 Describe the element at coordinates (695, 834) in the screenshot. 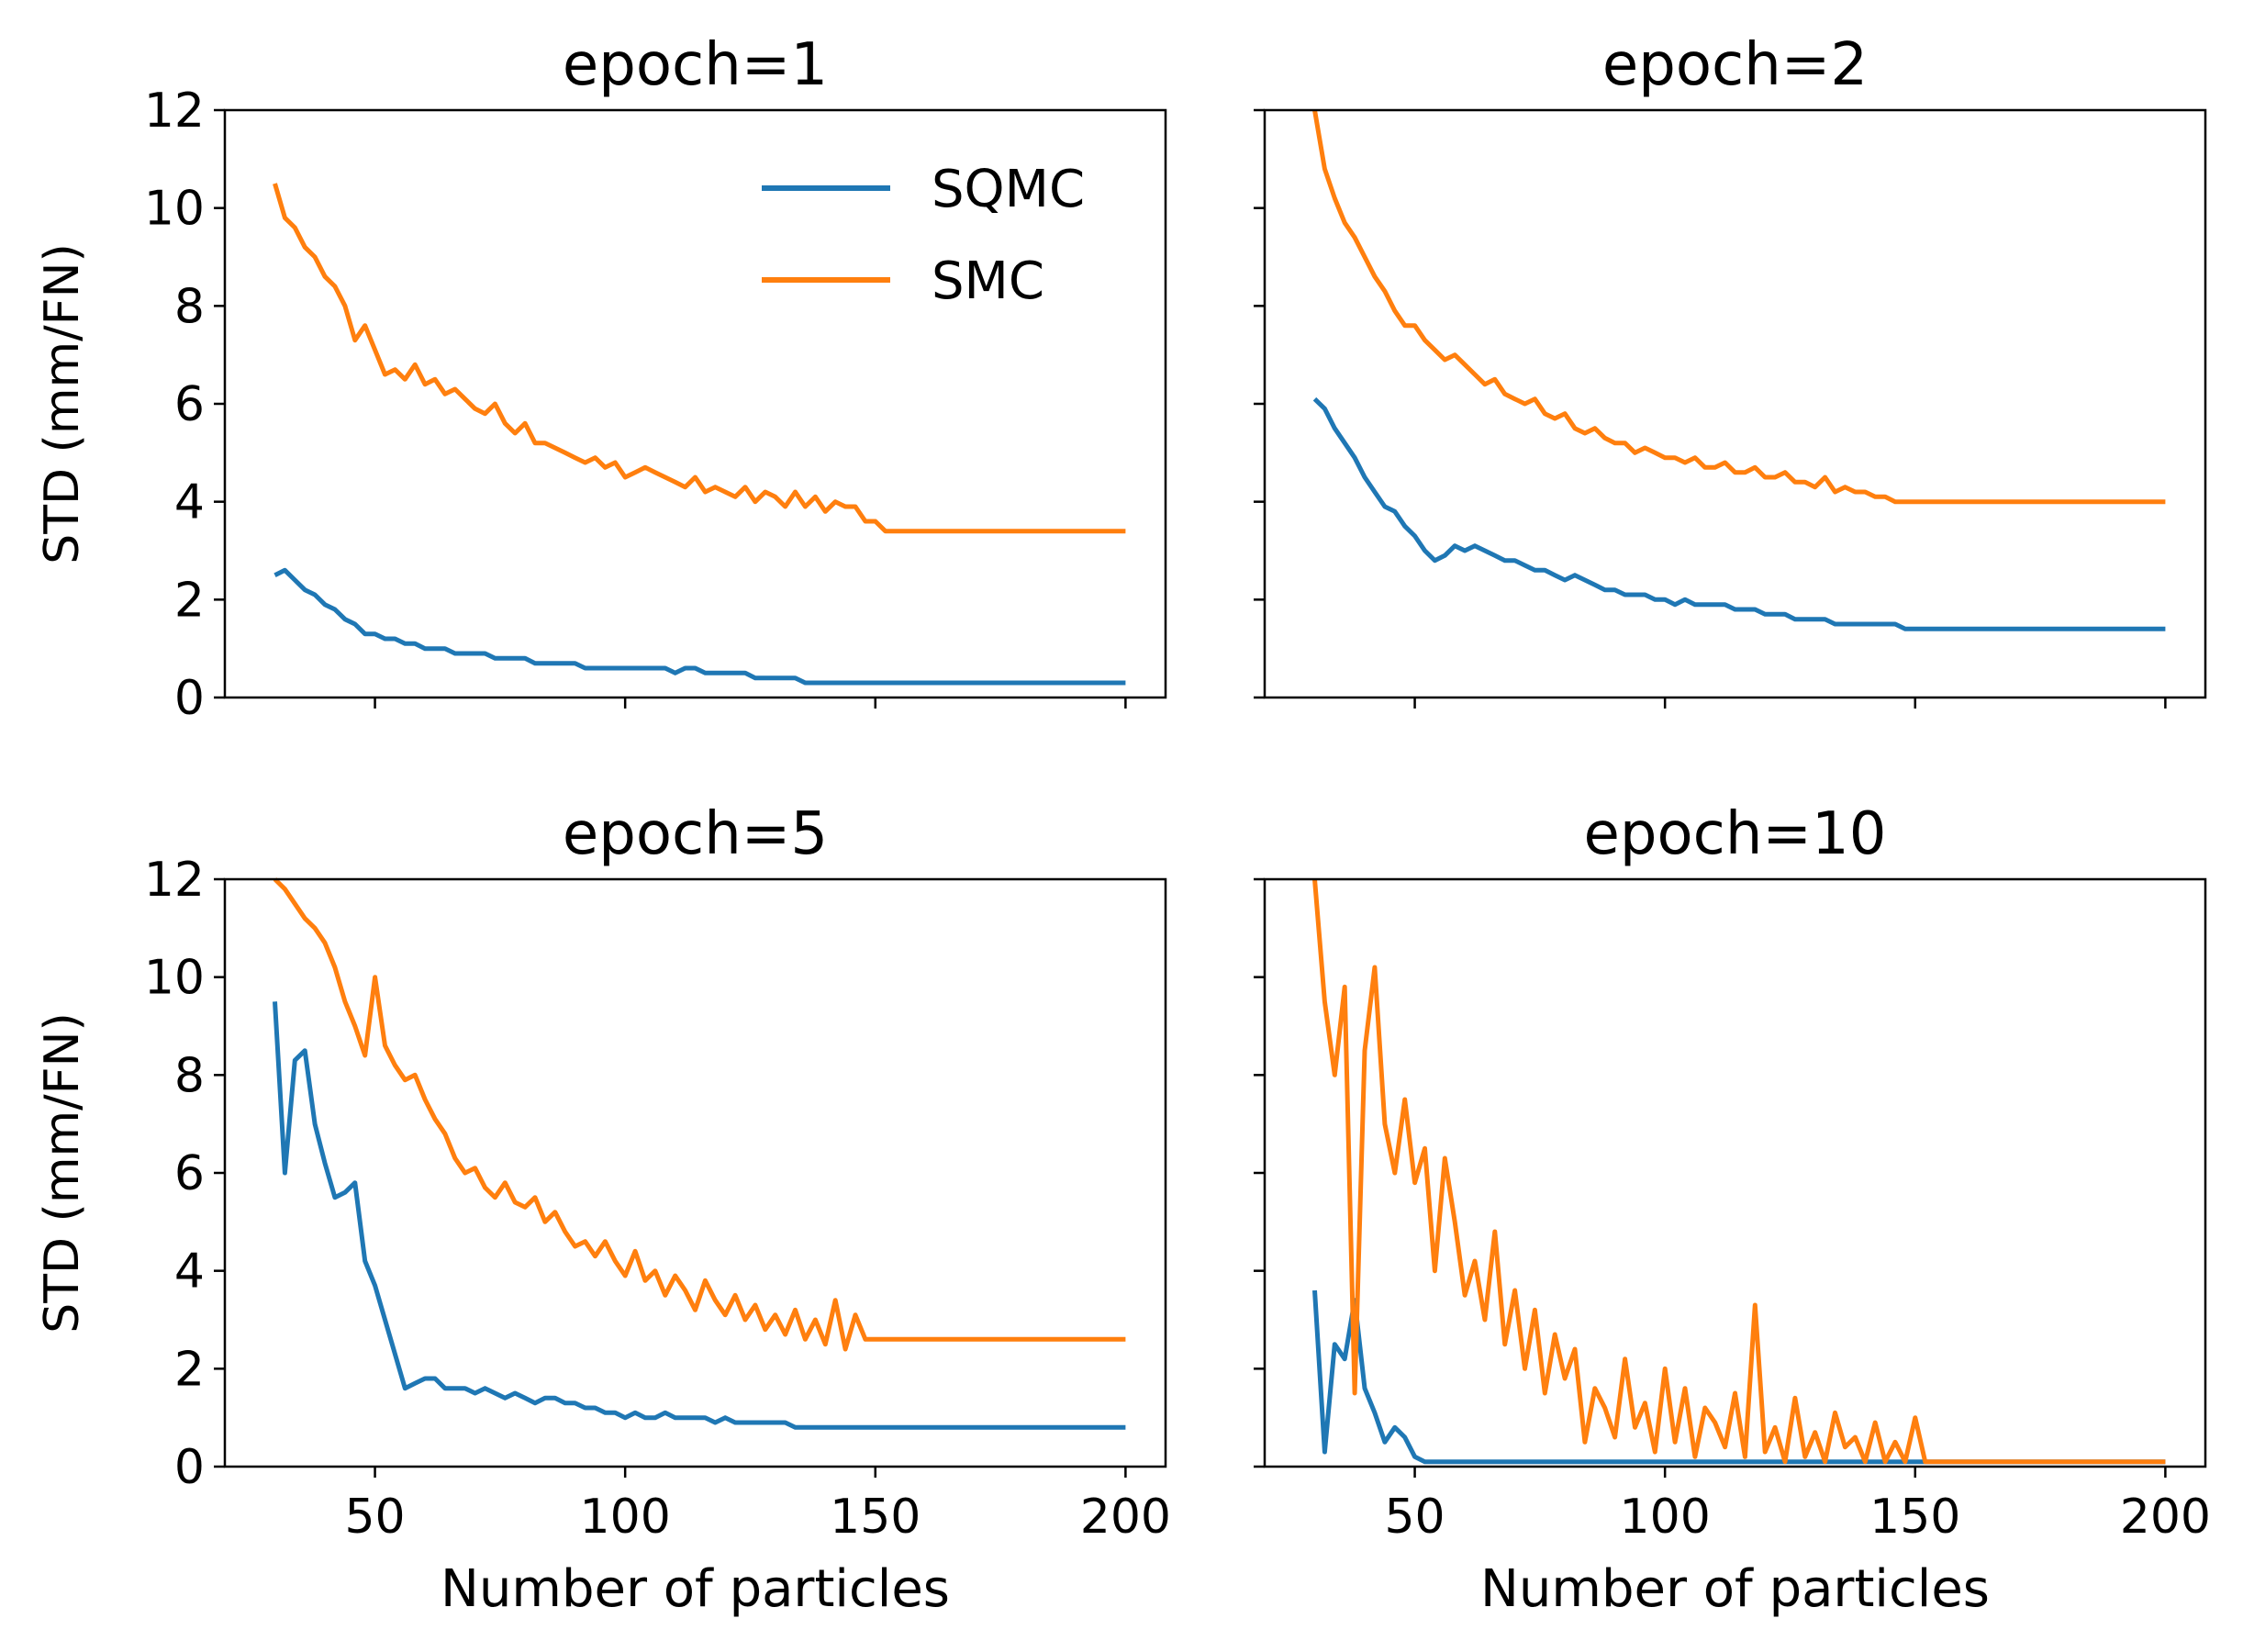

I see `subplot-title: epoch=5` at that location.